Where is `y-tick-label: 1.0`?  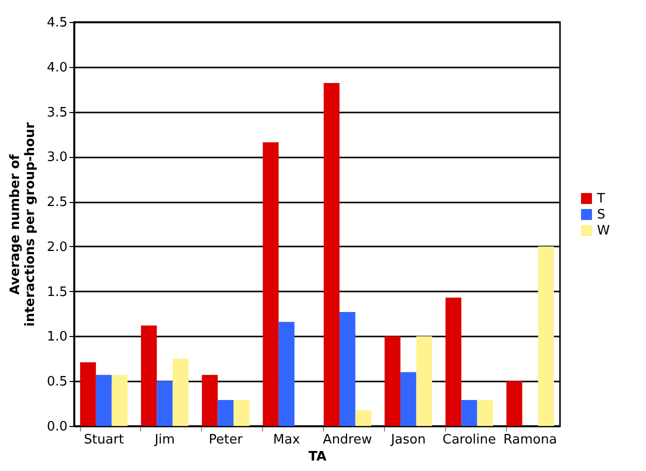 y-tick-label: 1.0 is located at coordinates (57, 337).